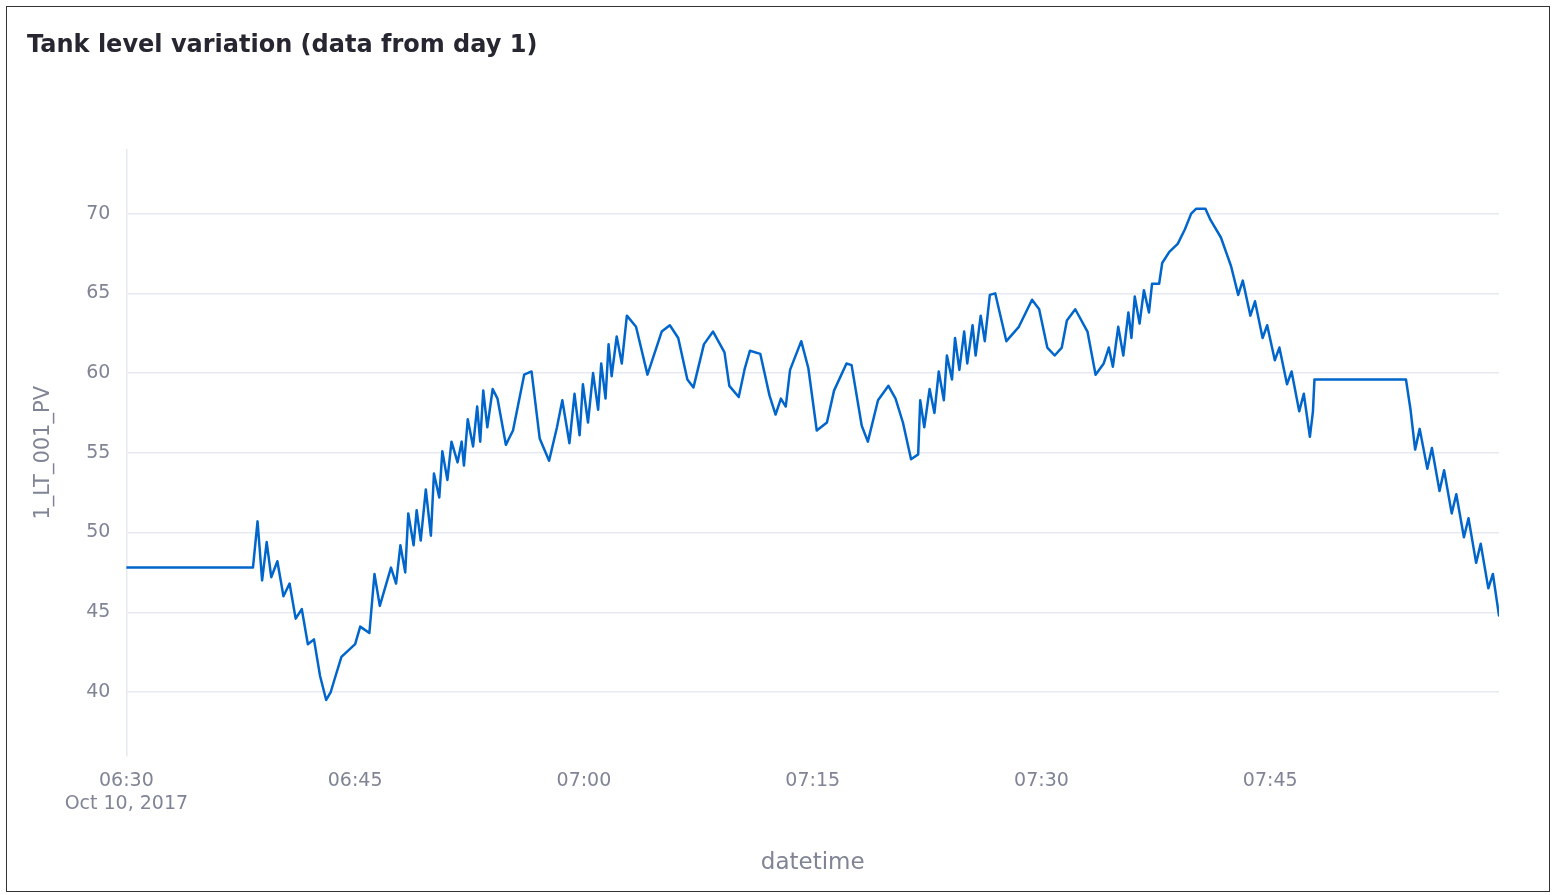 This screenshot has height=895, width=1552. I want to click on x-axis-title: datetime, so click(812, 861).